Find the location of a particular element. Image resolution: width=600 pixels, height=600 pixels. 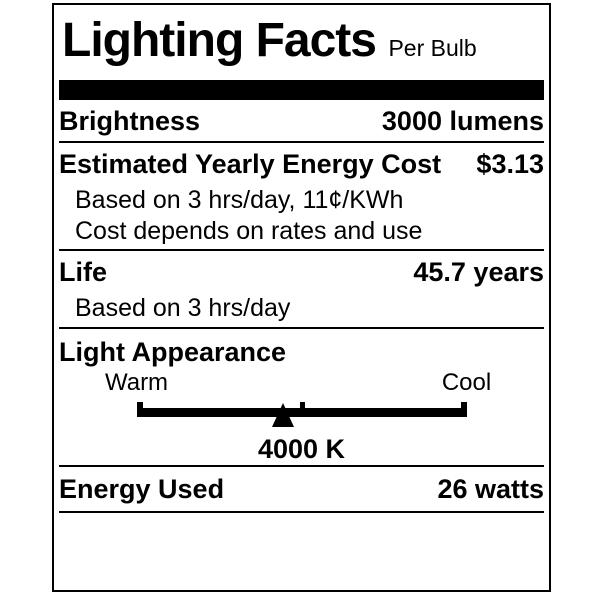

life-note-basis: Based on 3 hrs/day is located at coordinates (183, 308).